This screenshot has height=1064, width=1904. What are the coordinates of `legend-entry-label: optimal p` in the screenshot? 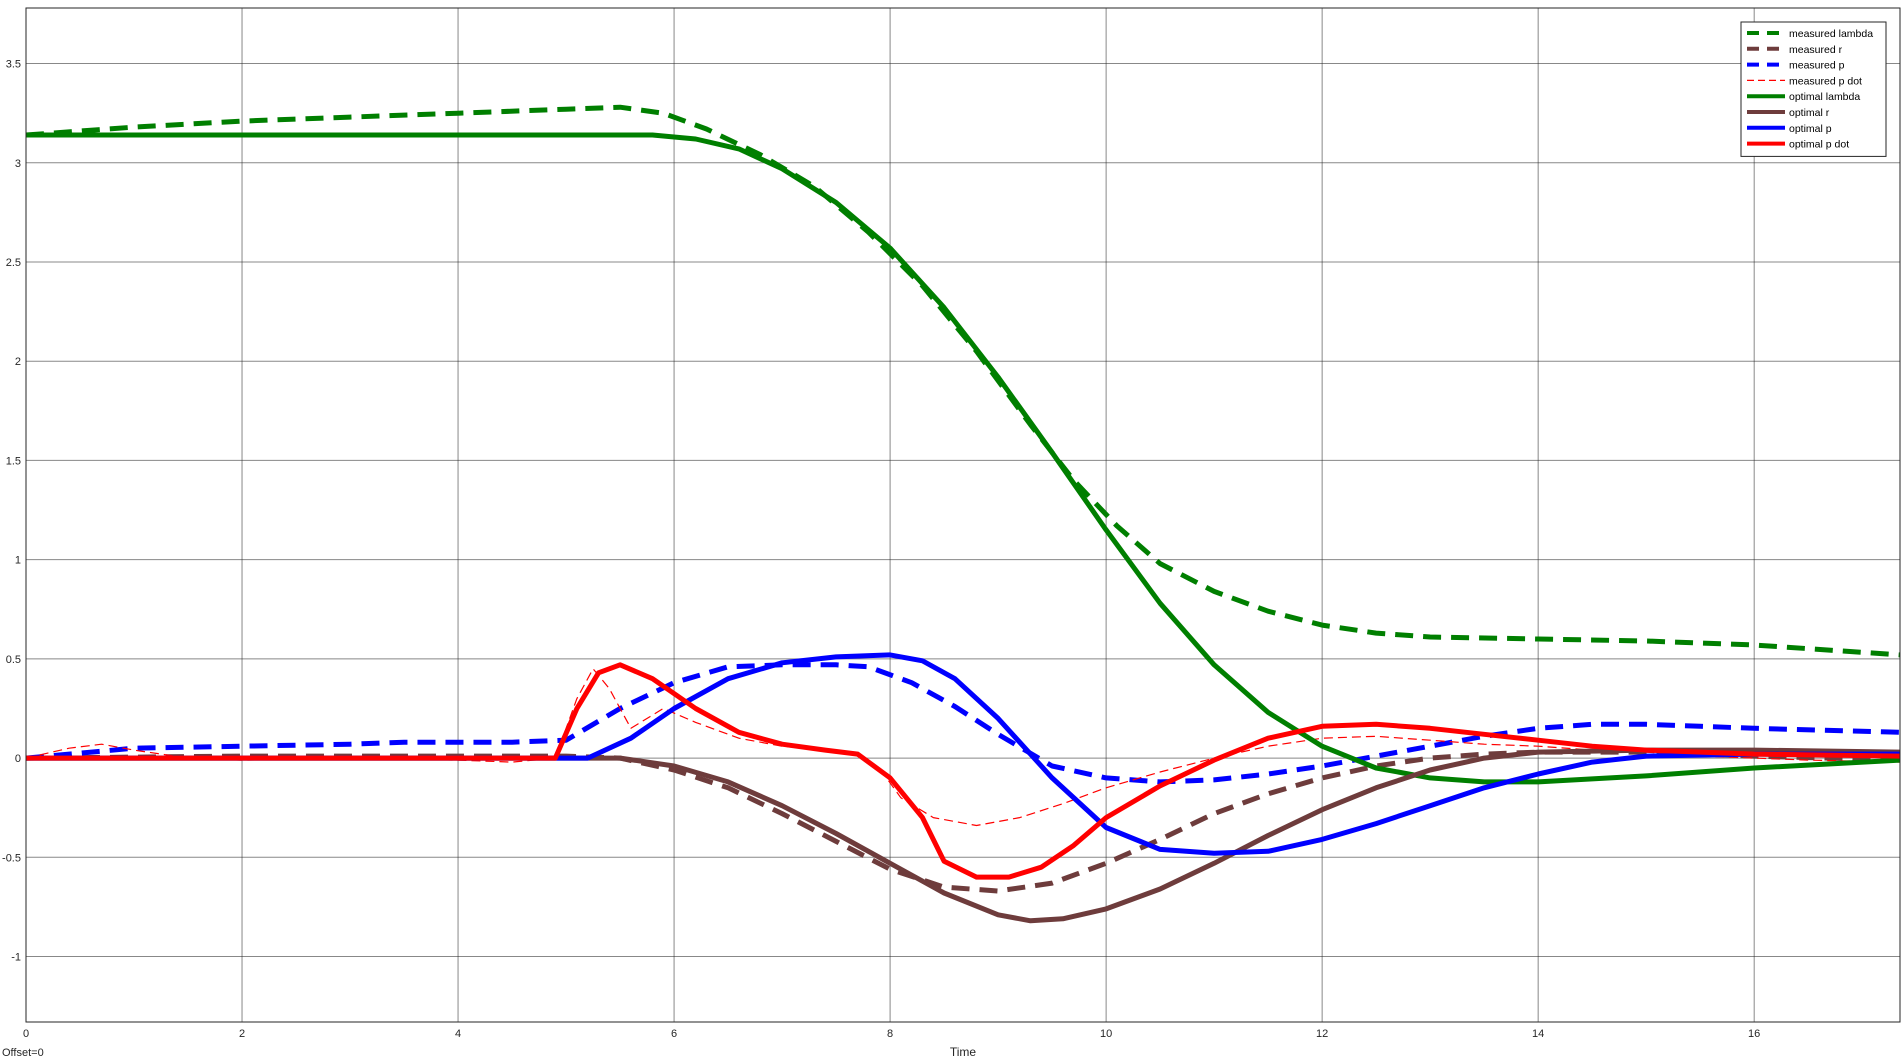 It's located at (1810, 129).